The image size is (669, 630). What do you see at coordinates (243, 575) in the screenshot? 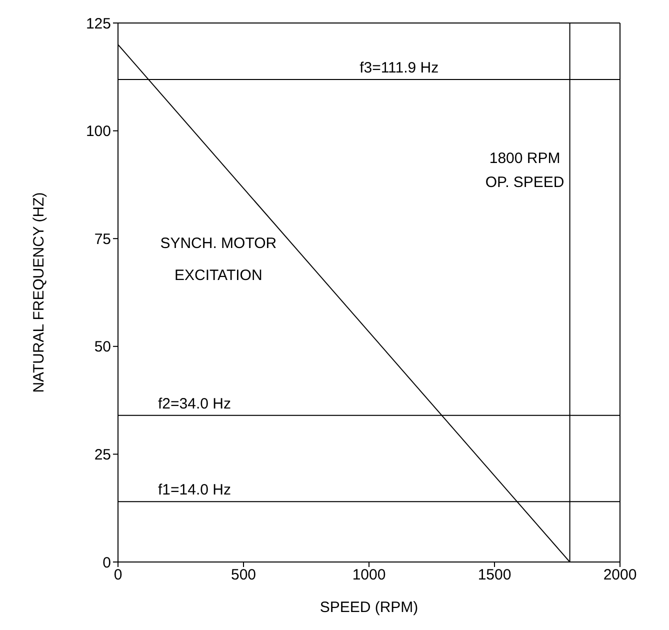
I see `x-tick-label: 500` at bounding box center [243, 575].